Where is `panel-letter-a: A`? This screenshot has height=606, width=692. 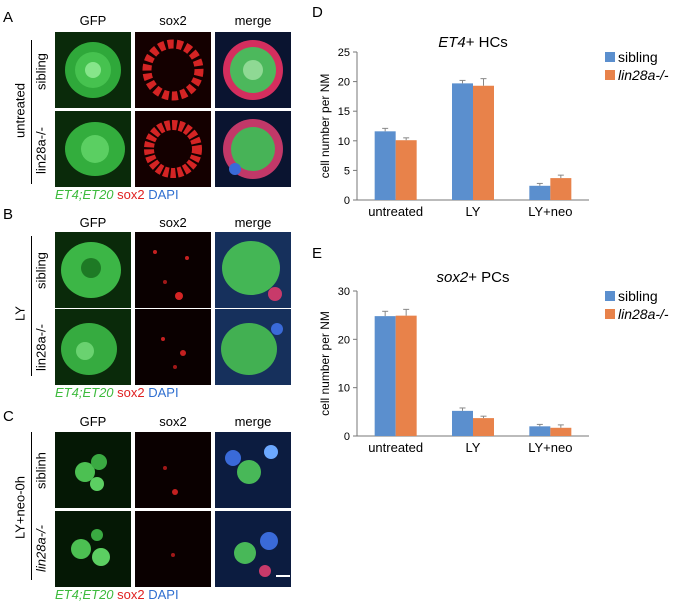
panel-letter-a: A is located at coordinates (8, 17).